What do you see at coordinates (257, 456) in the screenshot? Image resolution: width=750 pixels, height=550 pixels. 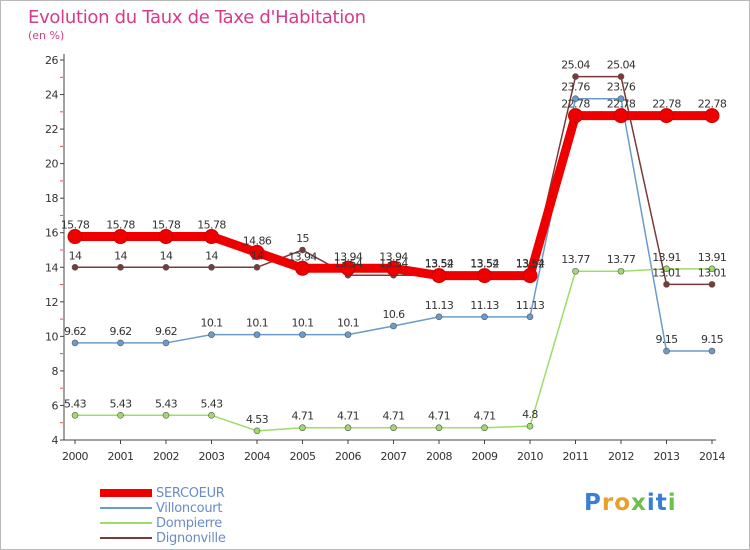 I see `x-tick-label: 2004` at bounding box center [257, 456].